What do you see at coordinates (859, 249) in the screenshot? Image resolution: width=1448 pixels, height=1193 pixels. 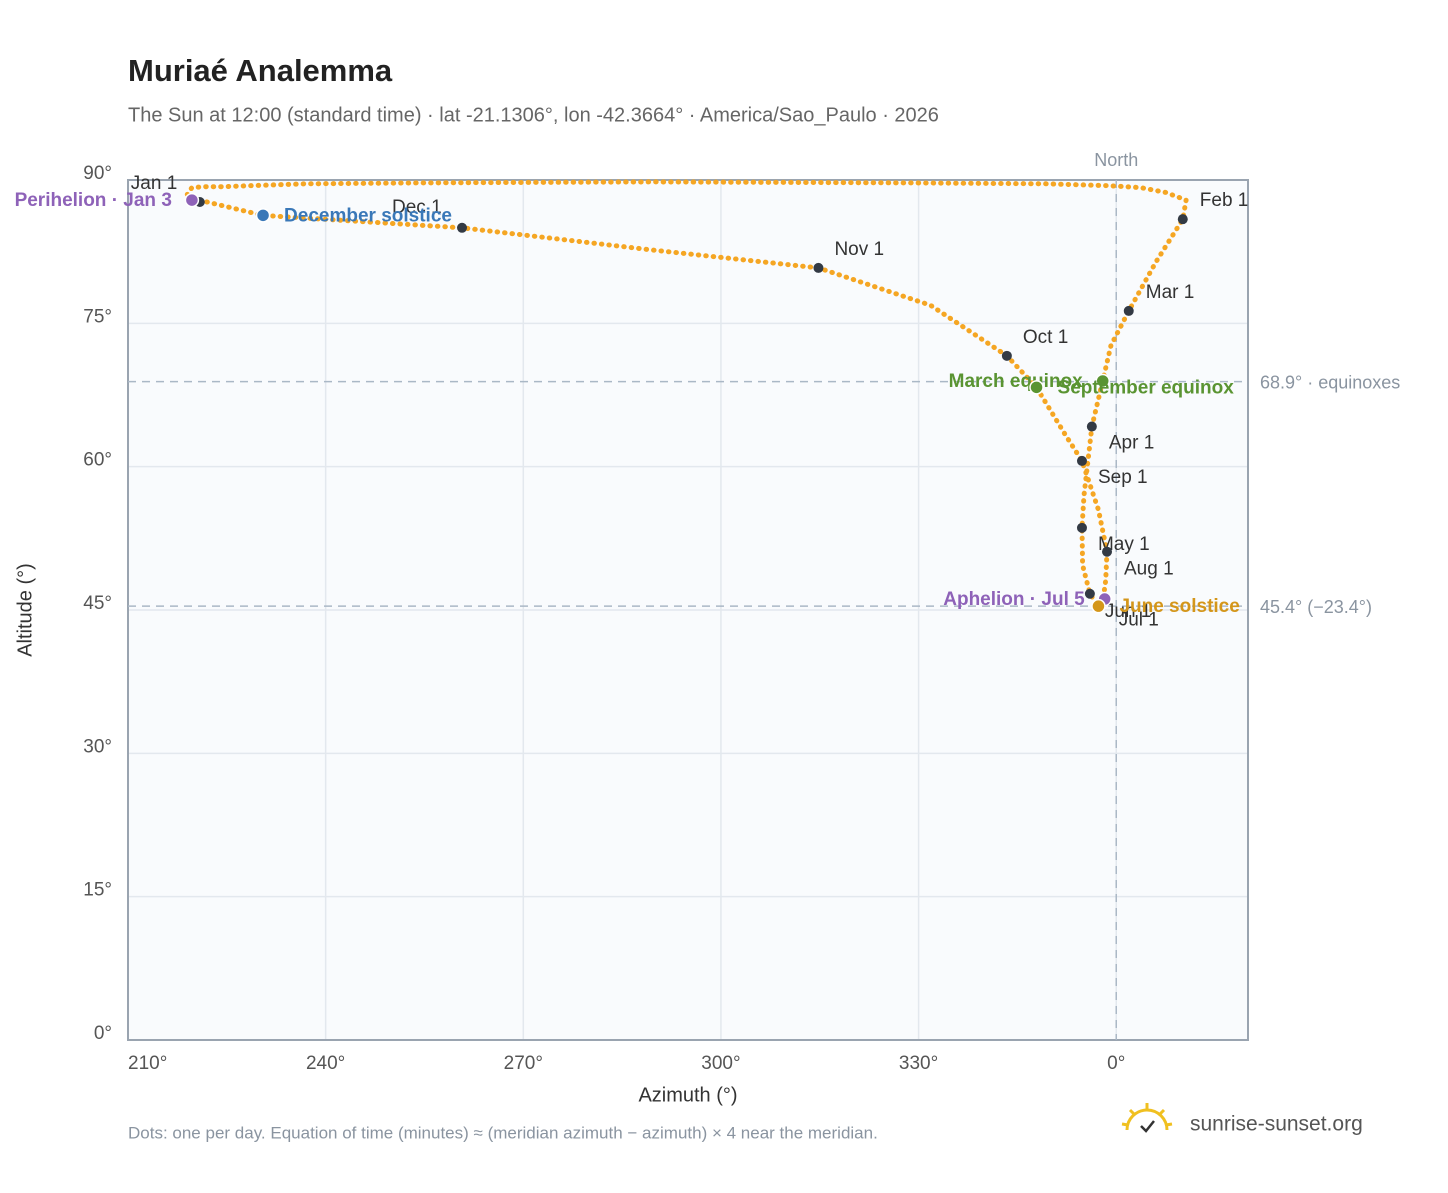 I see `month-label: Nov 1` at bounding box center [859, 249].